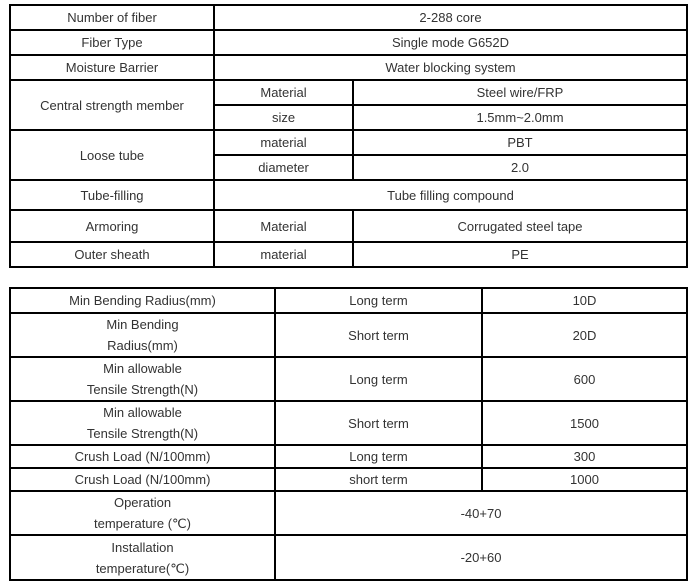 The width and height of the screenshot is (696, 585). Describe the element at coordinates (520, 226) in the screenshot. I see `row-value: Corrugated steel tape` at that location.